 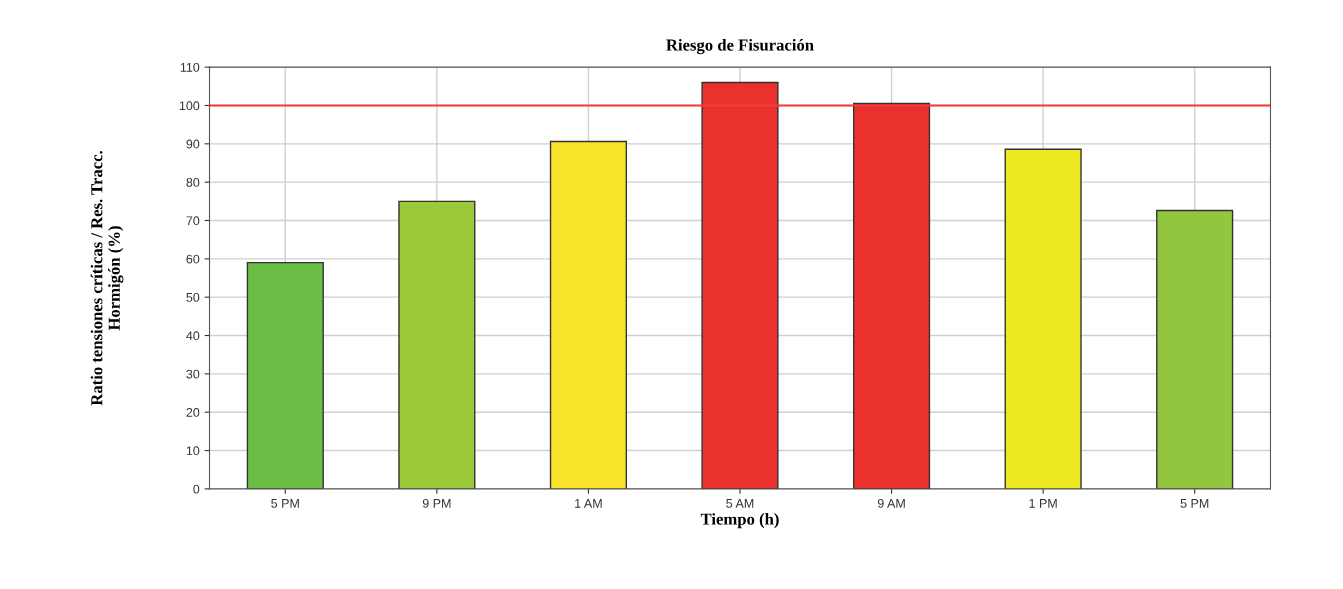 What do you see at coordinates (436, 503) in the screenshot?
I see `x-tick-label: 9 PM` at bounding box center [436, 503].